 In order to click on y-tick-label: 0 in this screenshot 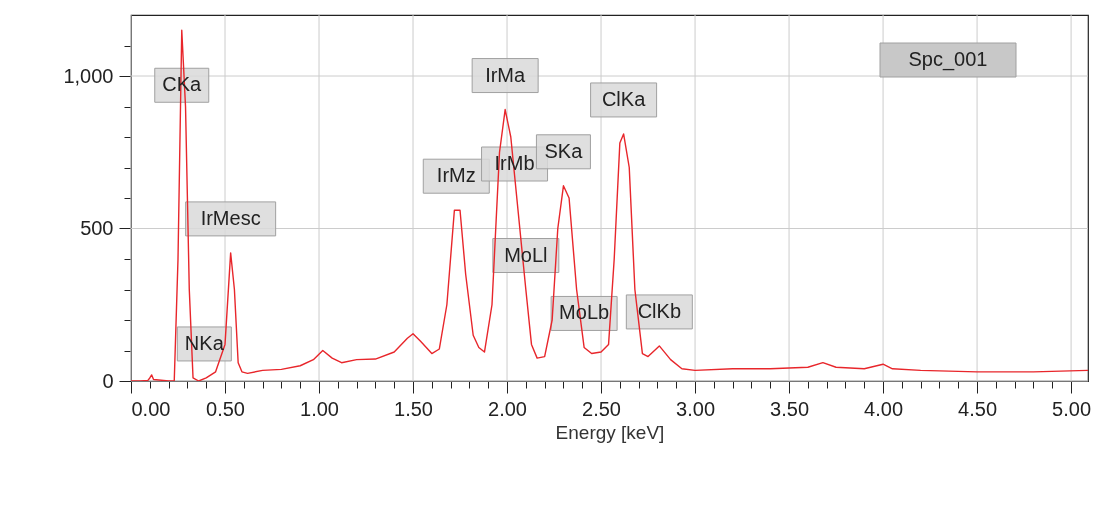, I will do `click(108, 380)`.